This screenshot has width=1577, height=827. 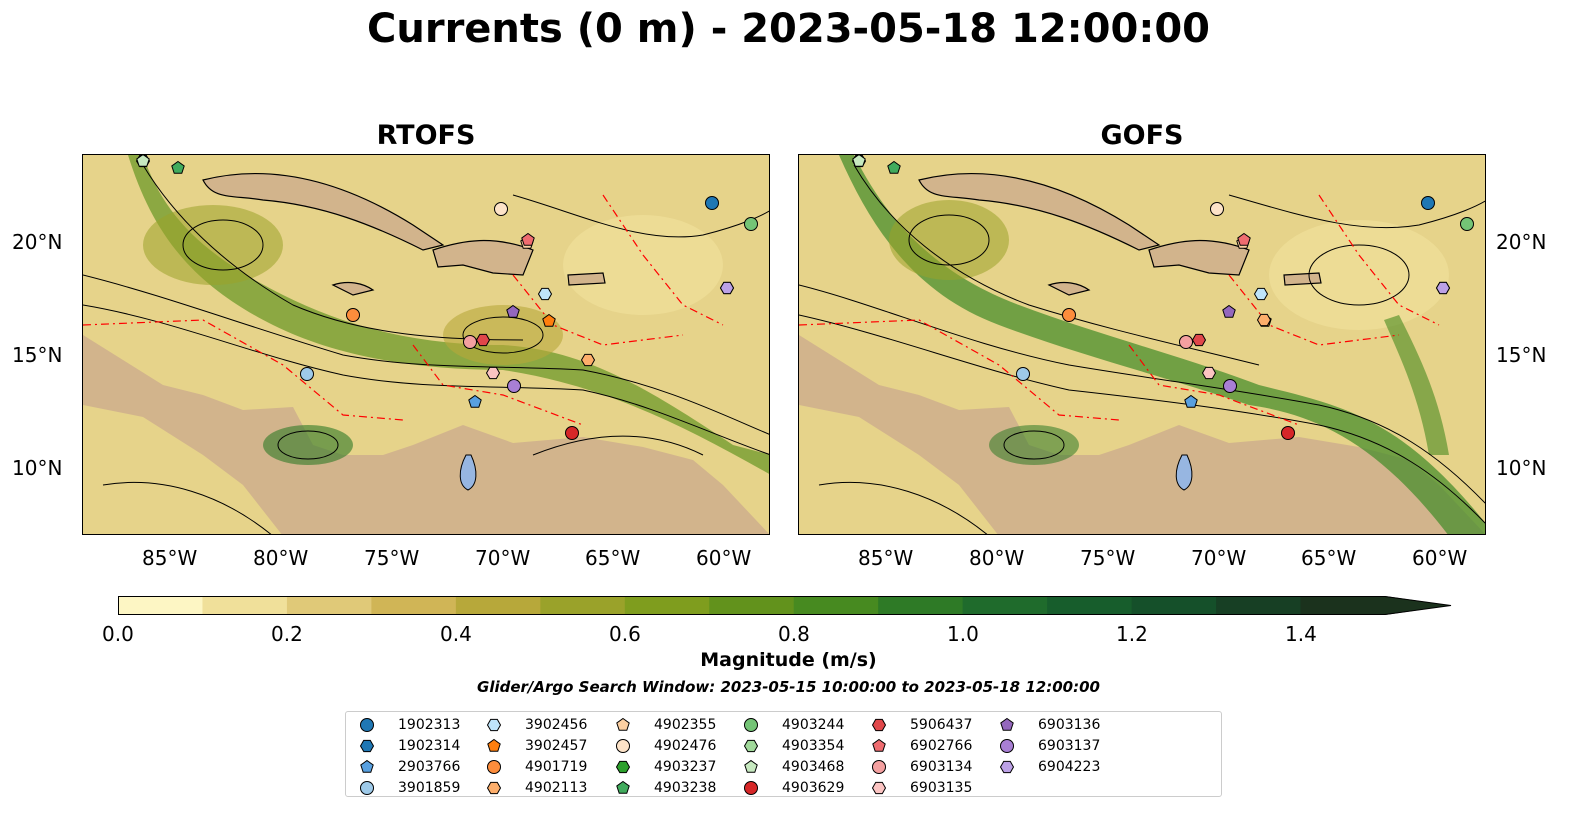 I want to click on legend-label: 6902766, so click(x=941, y=746).